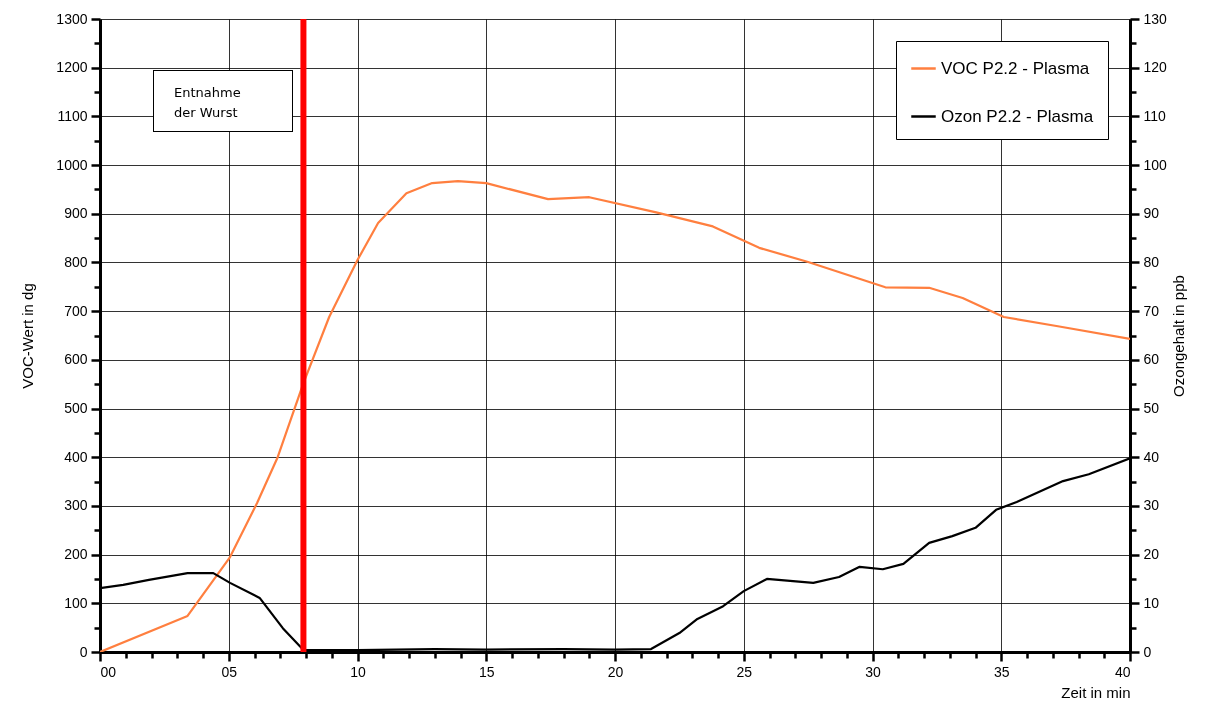 The image size is (1224, 704). Describe the element at coordinates (1178, 336) in the screenshot. I see `y2-axis-title: Ozongehalt in ppb` at that location.